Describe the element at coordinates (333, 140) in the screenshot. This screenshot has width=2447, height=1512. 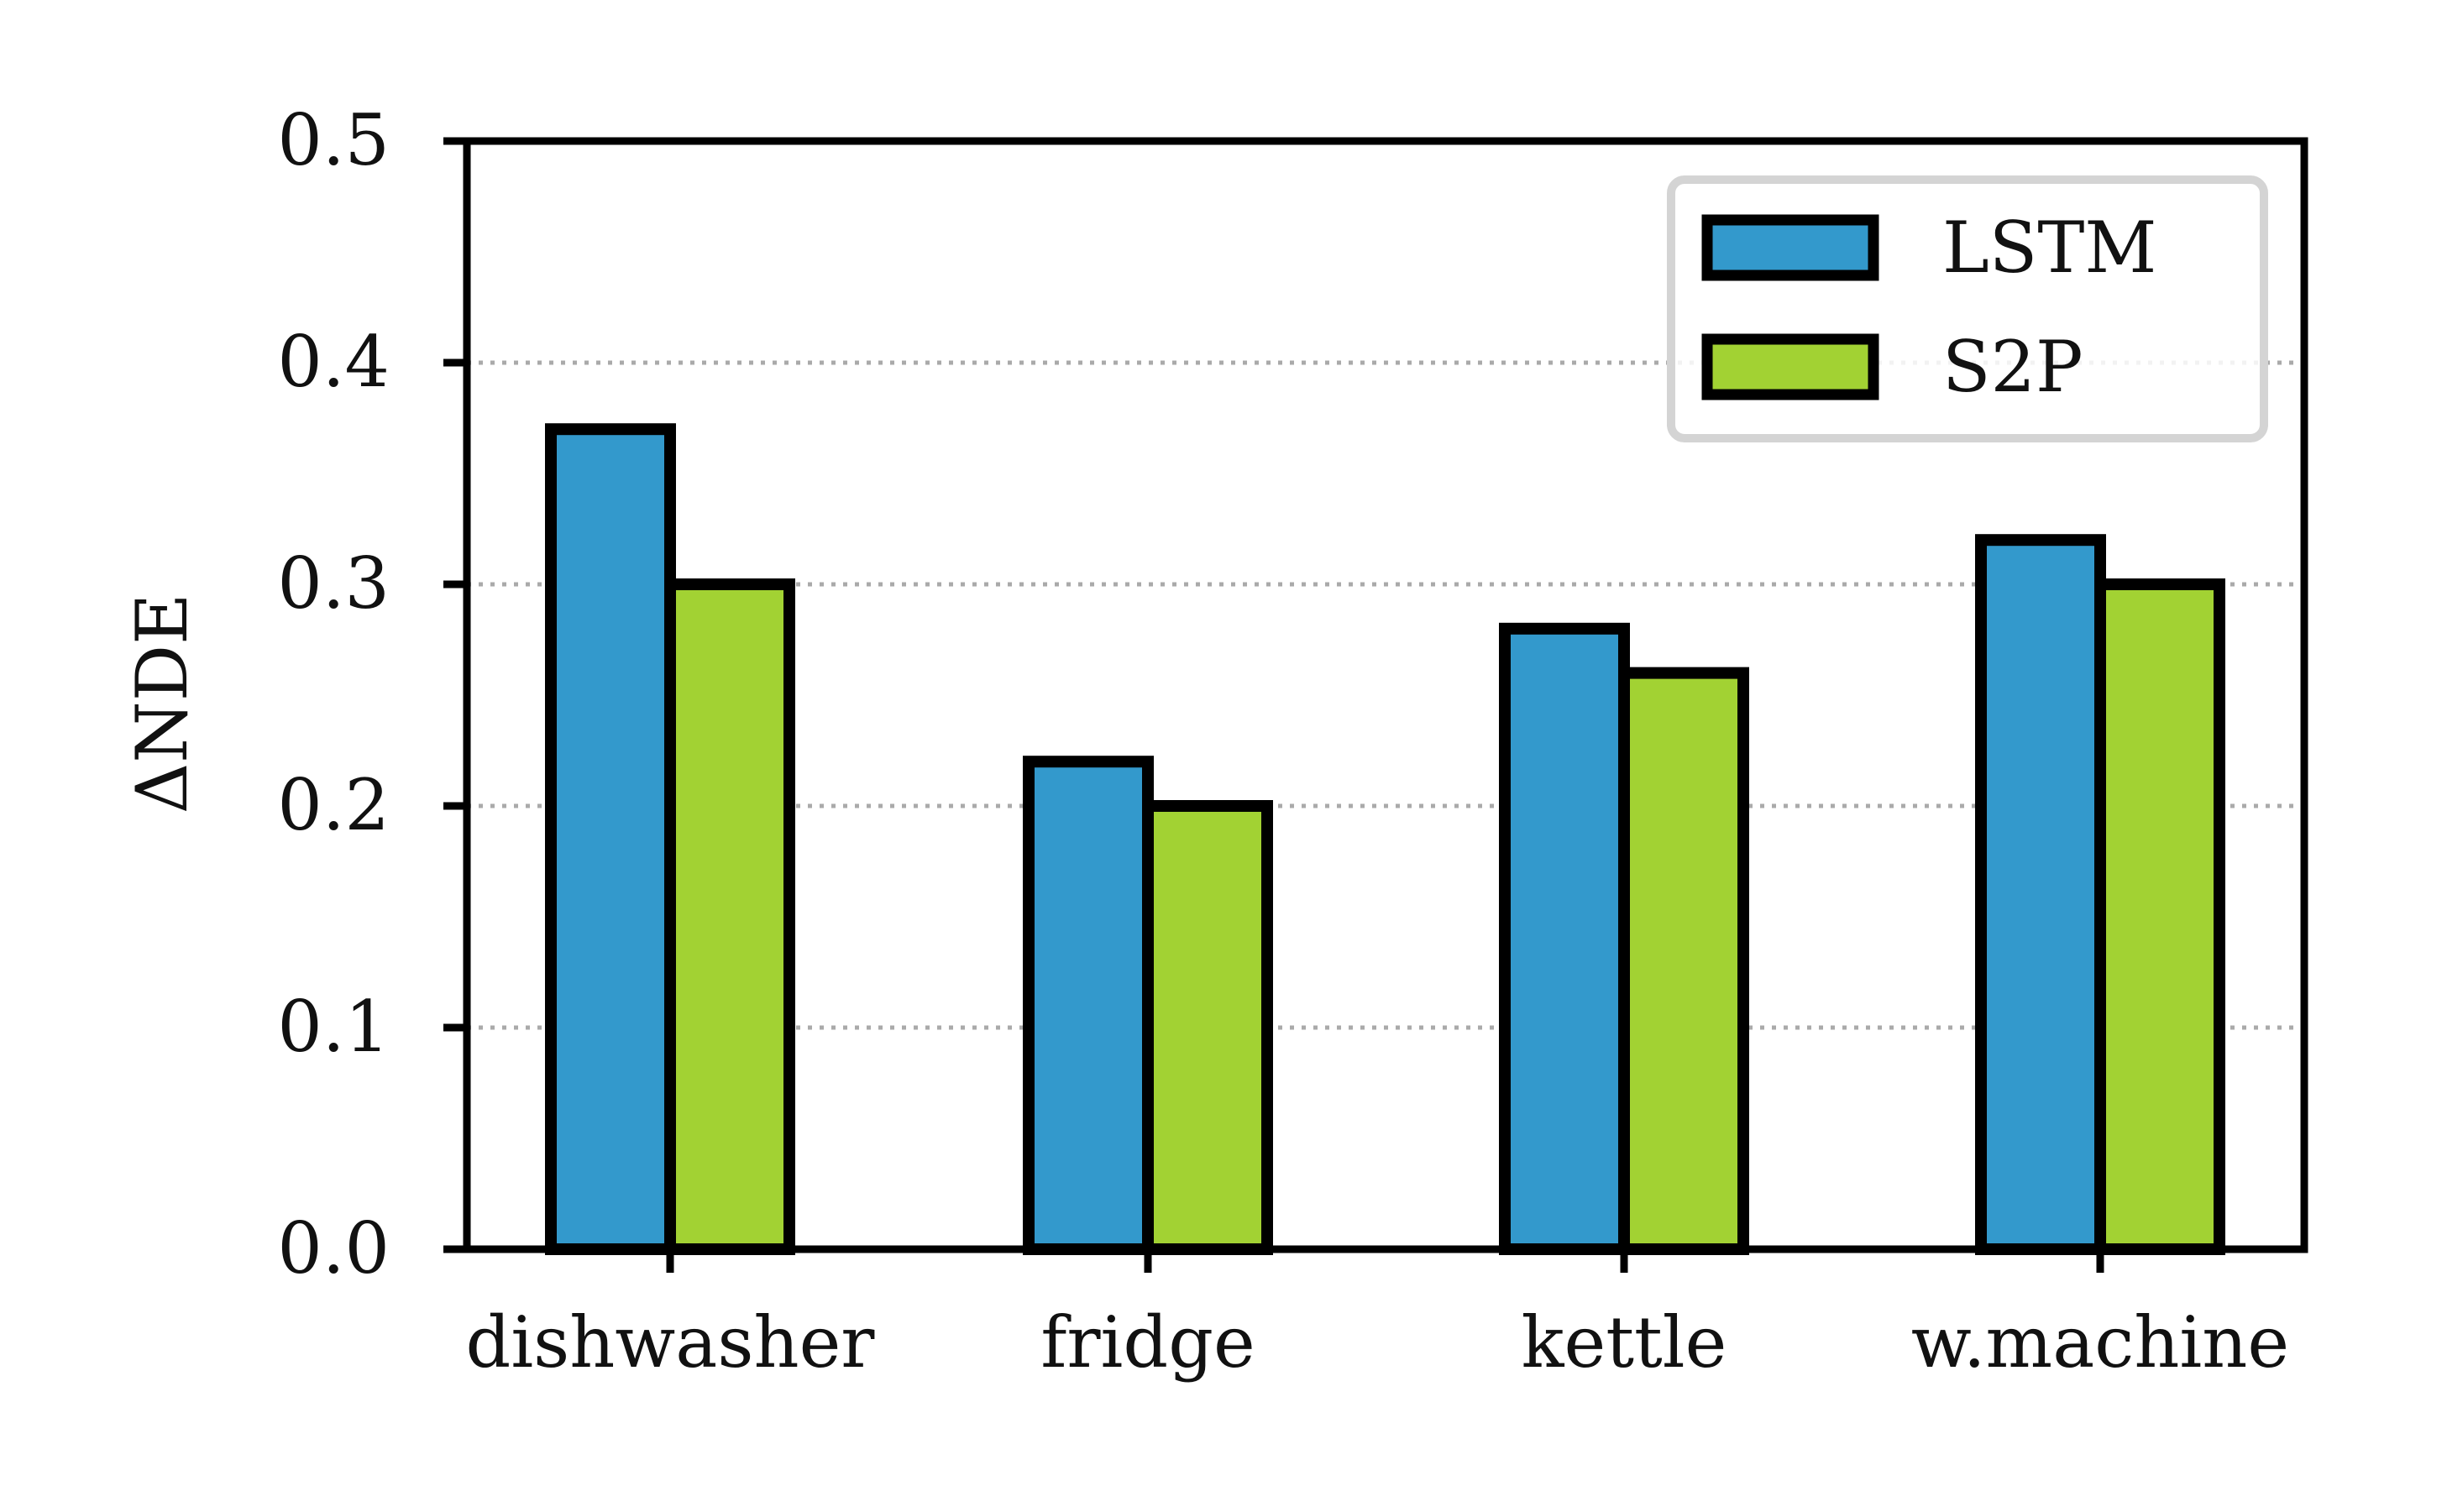
I see `y-tick-label-5: 0.5` at that location.